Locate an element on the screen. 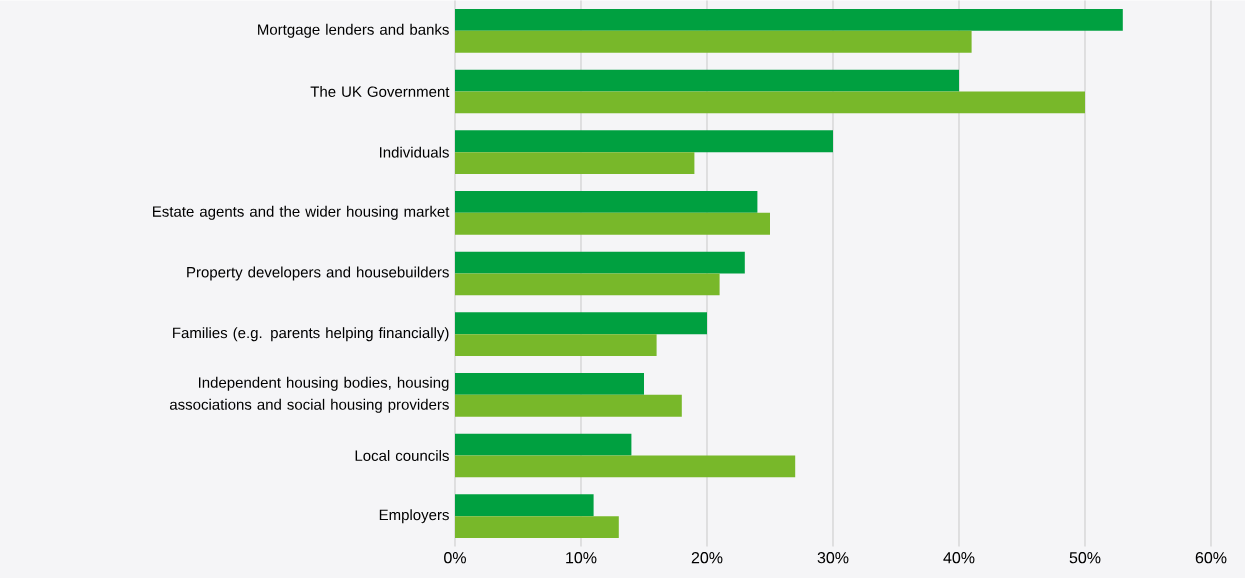 Image resolution: width=1245 pixels, height=578 pixels. y-tick-label: Property developers and housebuilders is located at coordinates (318, 273).